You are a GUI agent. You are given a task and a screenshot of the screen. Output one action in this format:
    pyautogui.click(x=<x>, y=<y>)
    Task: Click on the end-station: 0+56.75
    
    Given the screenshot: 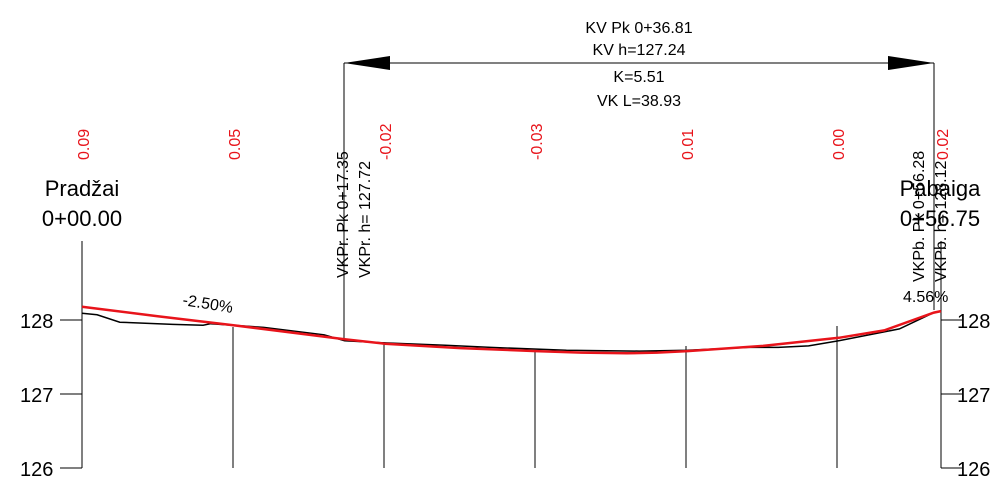 What is the action you would take?
    pyautogui.click(x=940, y=218)
    